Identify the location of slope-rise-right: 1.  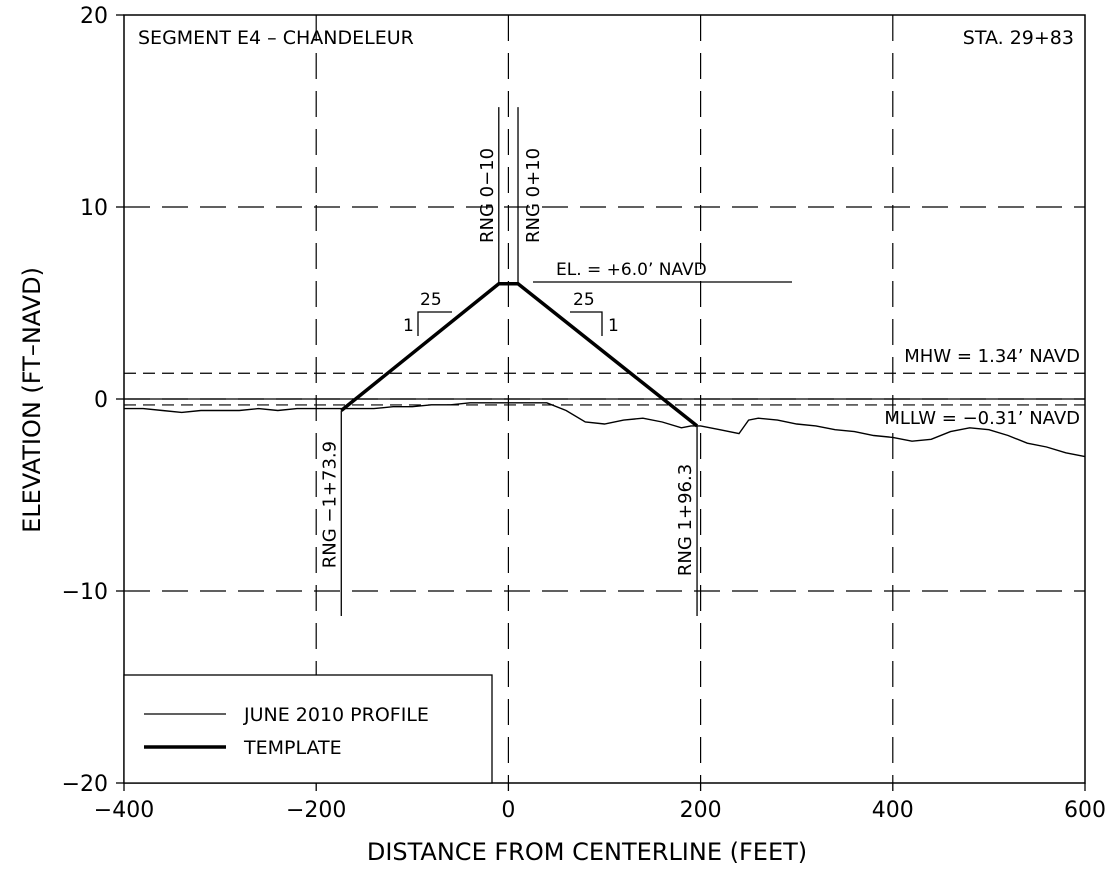
(613, 326).